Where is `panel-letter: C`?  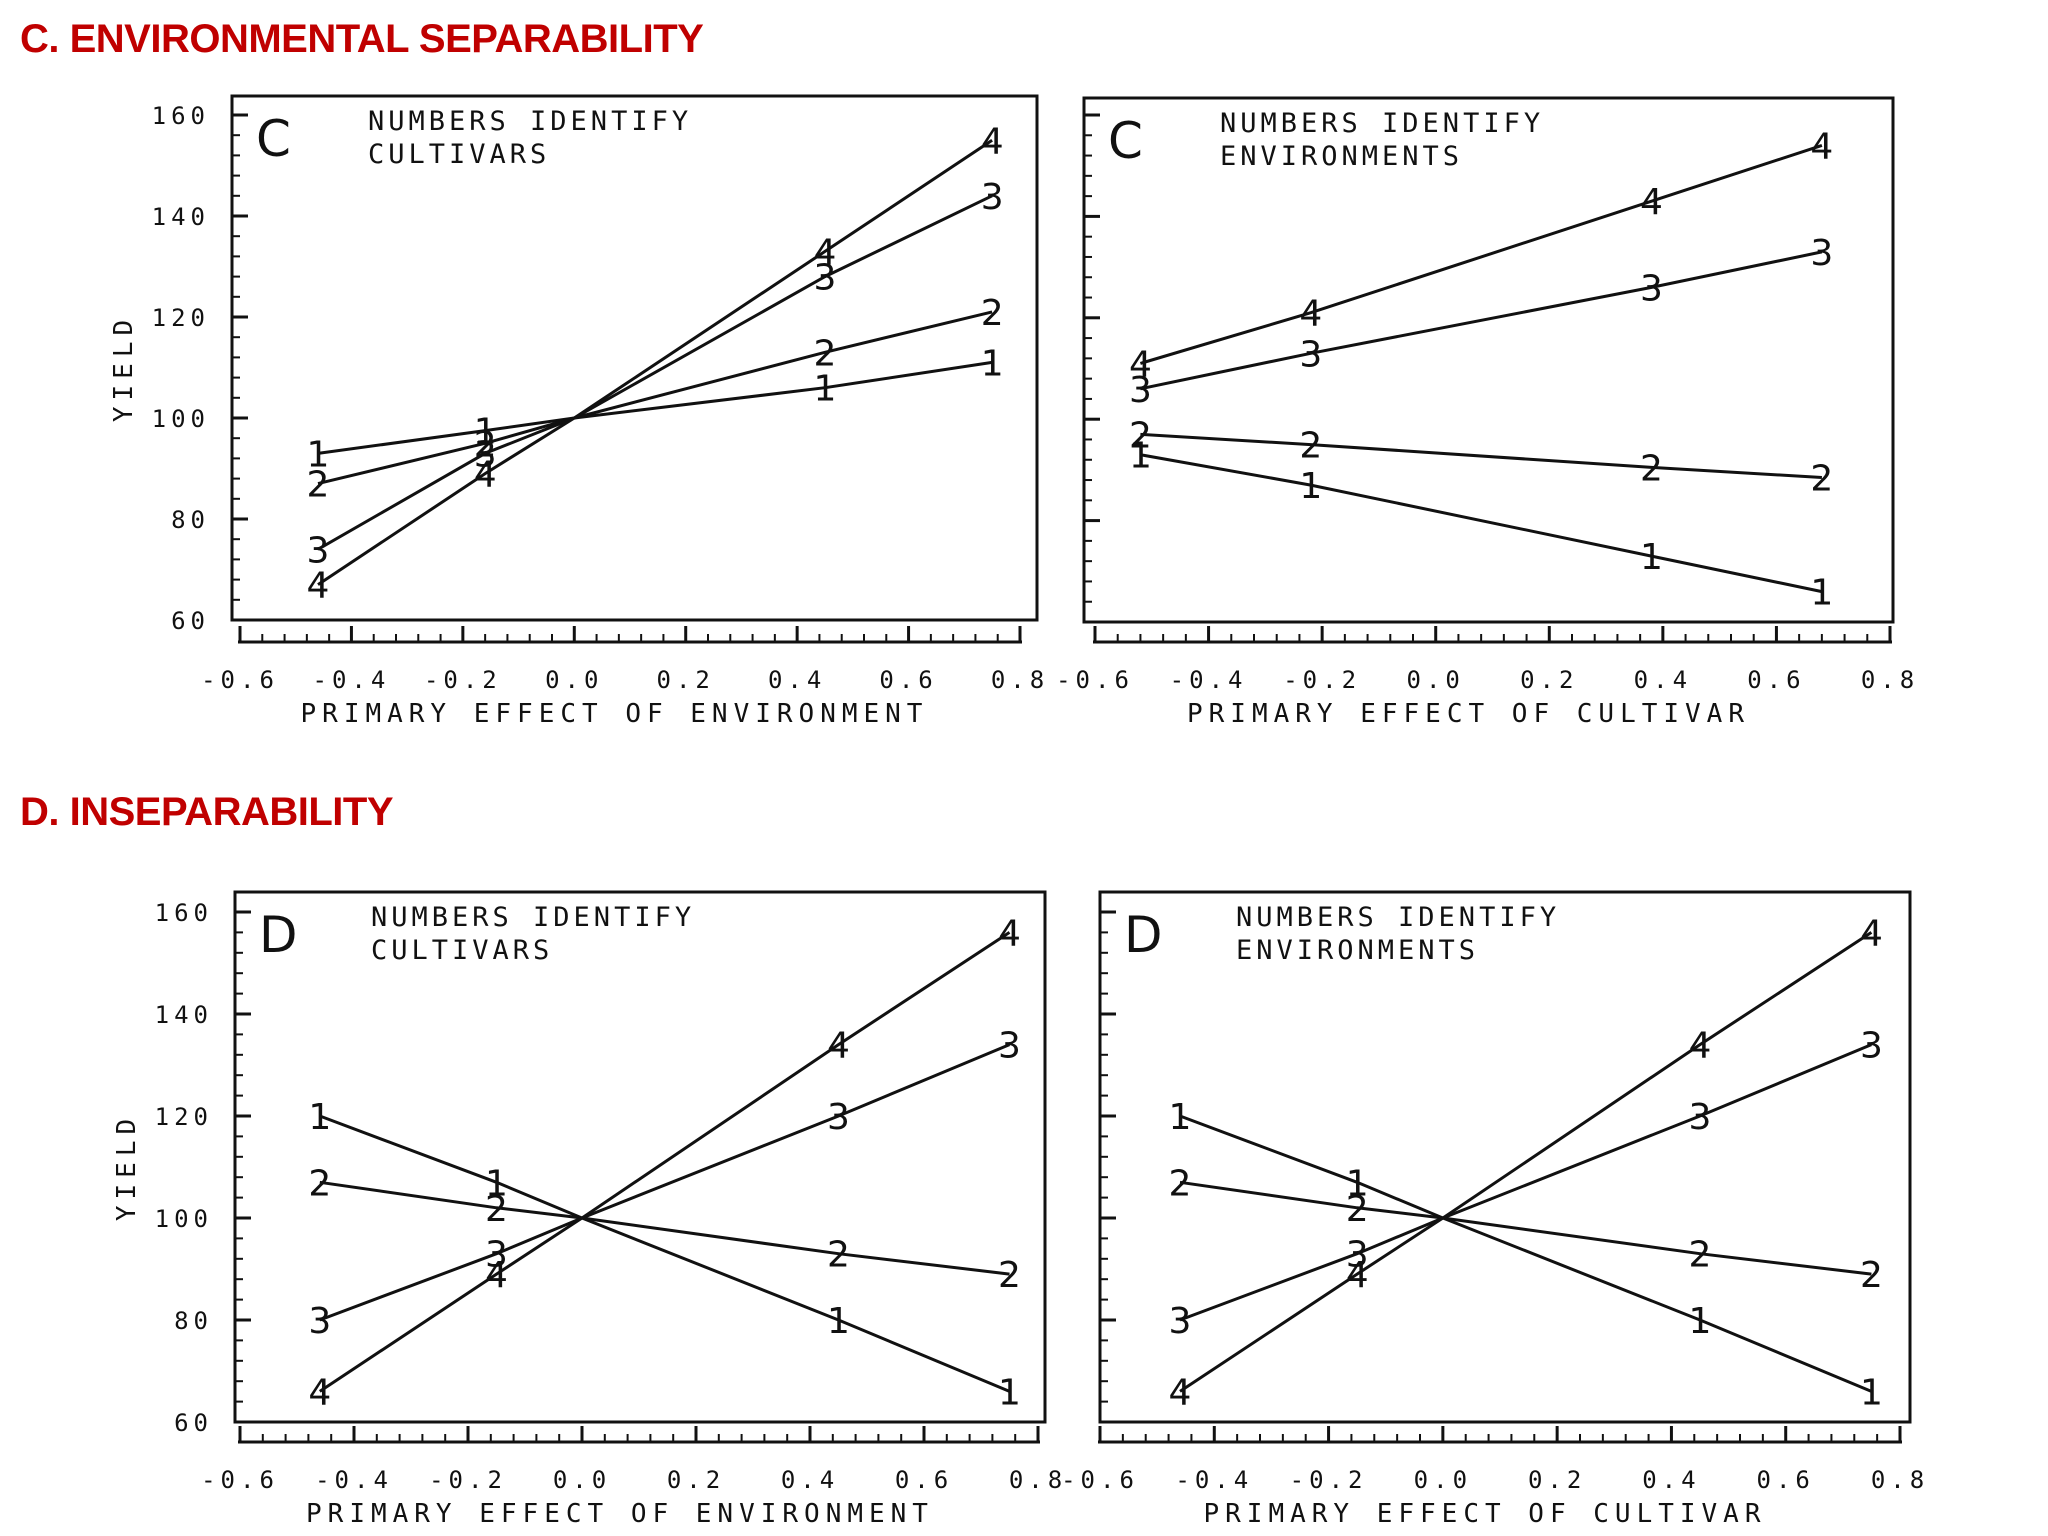 panel-letter: C is located at coordinates (273, 139).